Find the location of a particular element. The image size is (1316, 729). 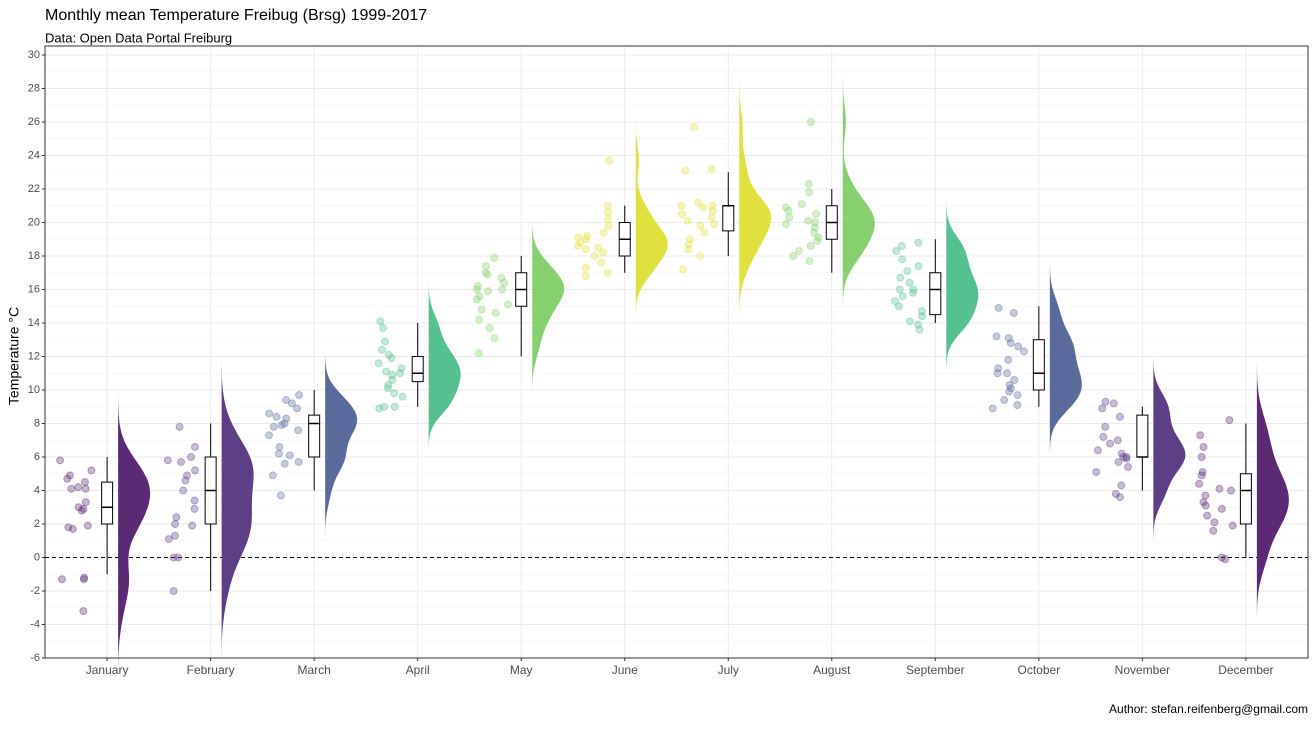

x-tick-label: October is located at coordinates (1038, 670).